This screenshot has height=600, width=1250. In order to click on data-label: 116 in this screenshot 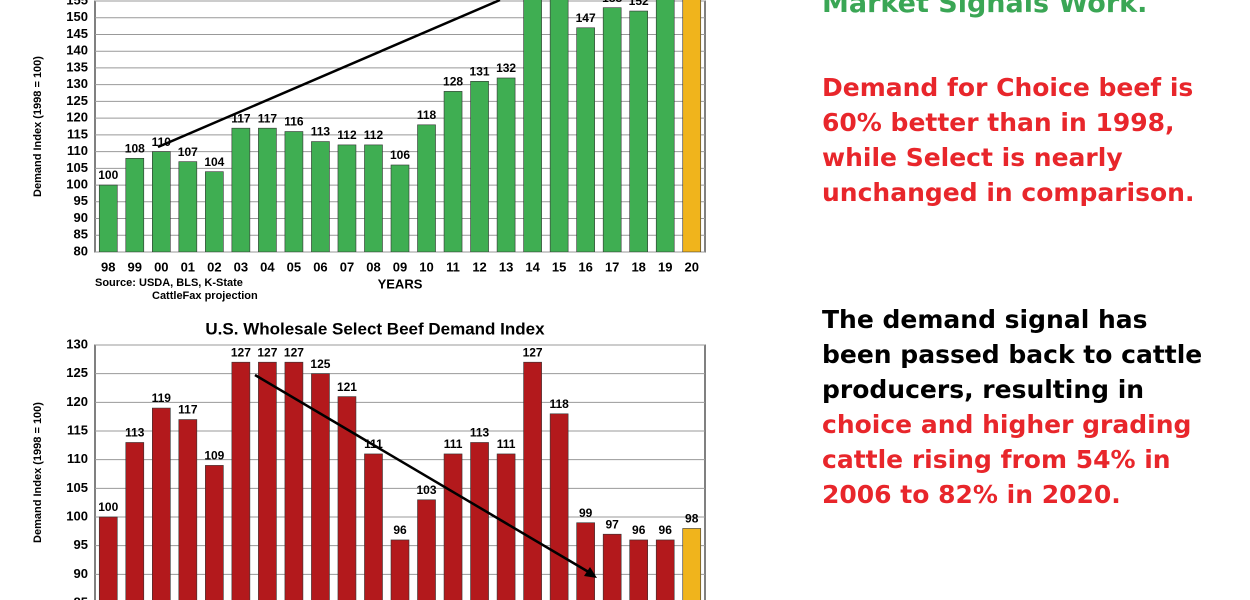, I will do `click(294, 122)`.